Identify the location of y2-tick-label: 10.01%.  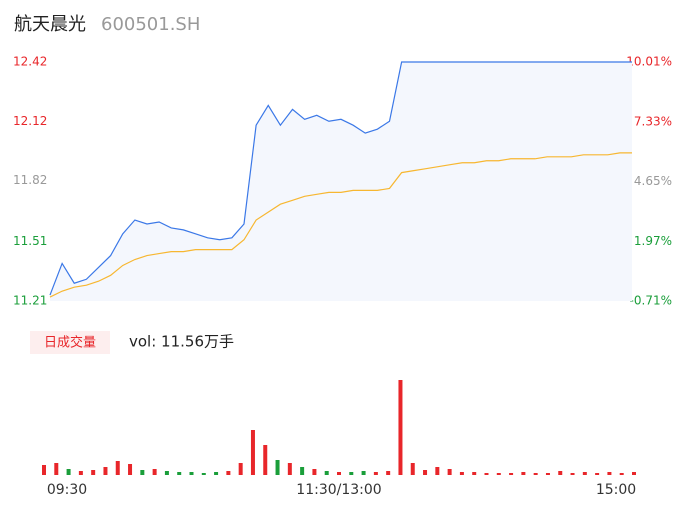
(649, 62).